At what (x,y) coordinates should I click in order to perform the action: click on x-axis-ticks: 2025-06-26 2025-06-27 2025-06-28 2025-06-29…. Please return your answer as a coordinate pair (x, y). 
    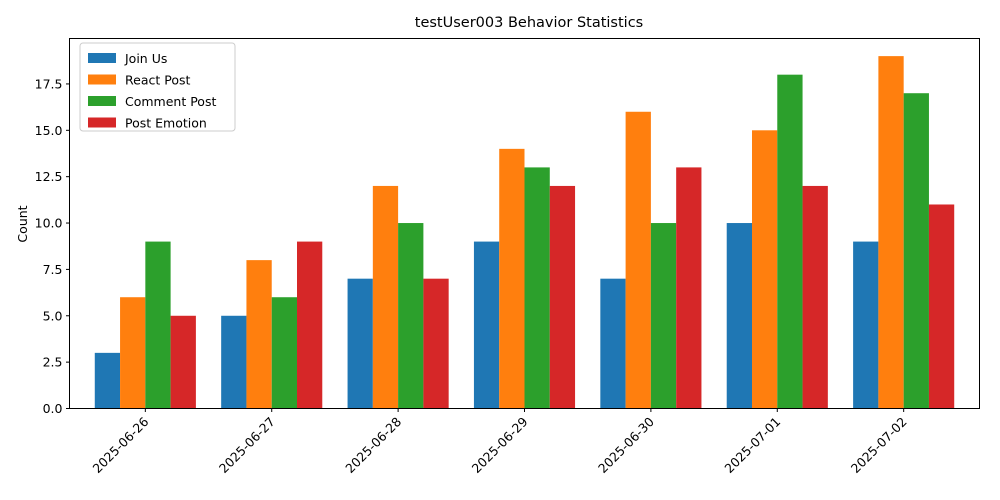
    Looking at the image, I should click on (499, 442).